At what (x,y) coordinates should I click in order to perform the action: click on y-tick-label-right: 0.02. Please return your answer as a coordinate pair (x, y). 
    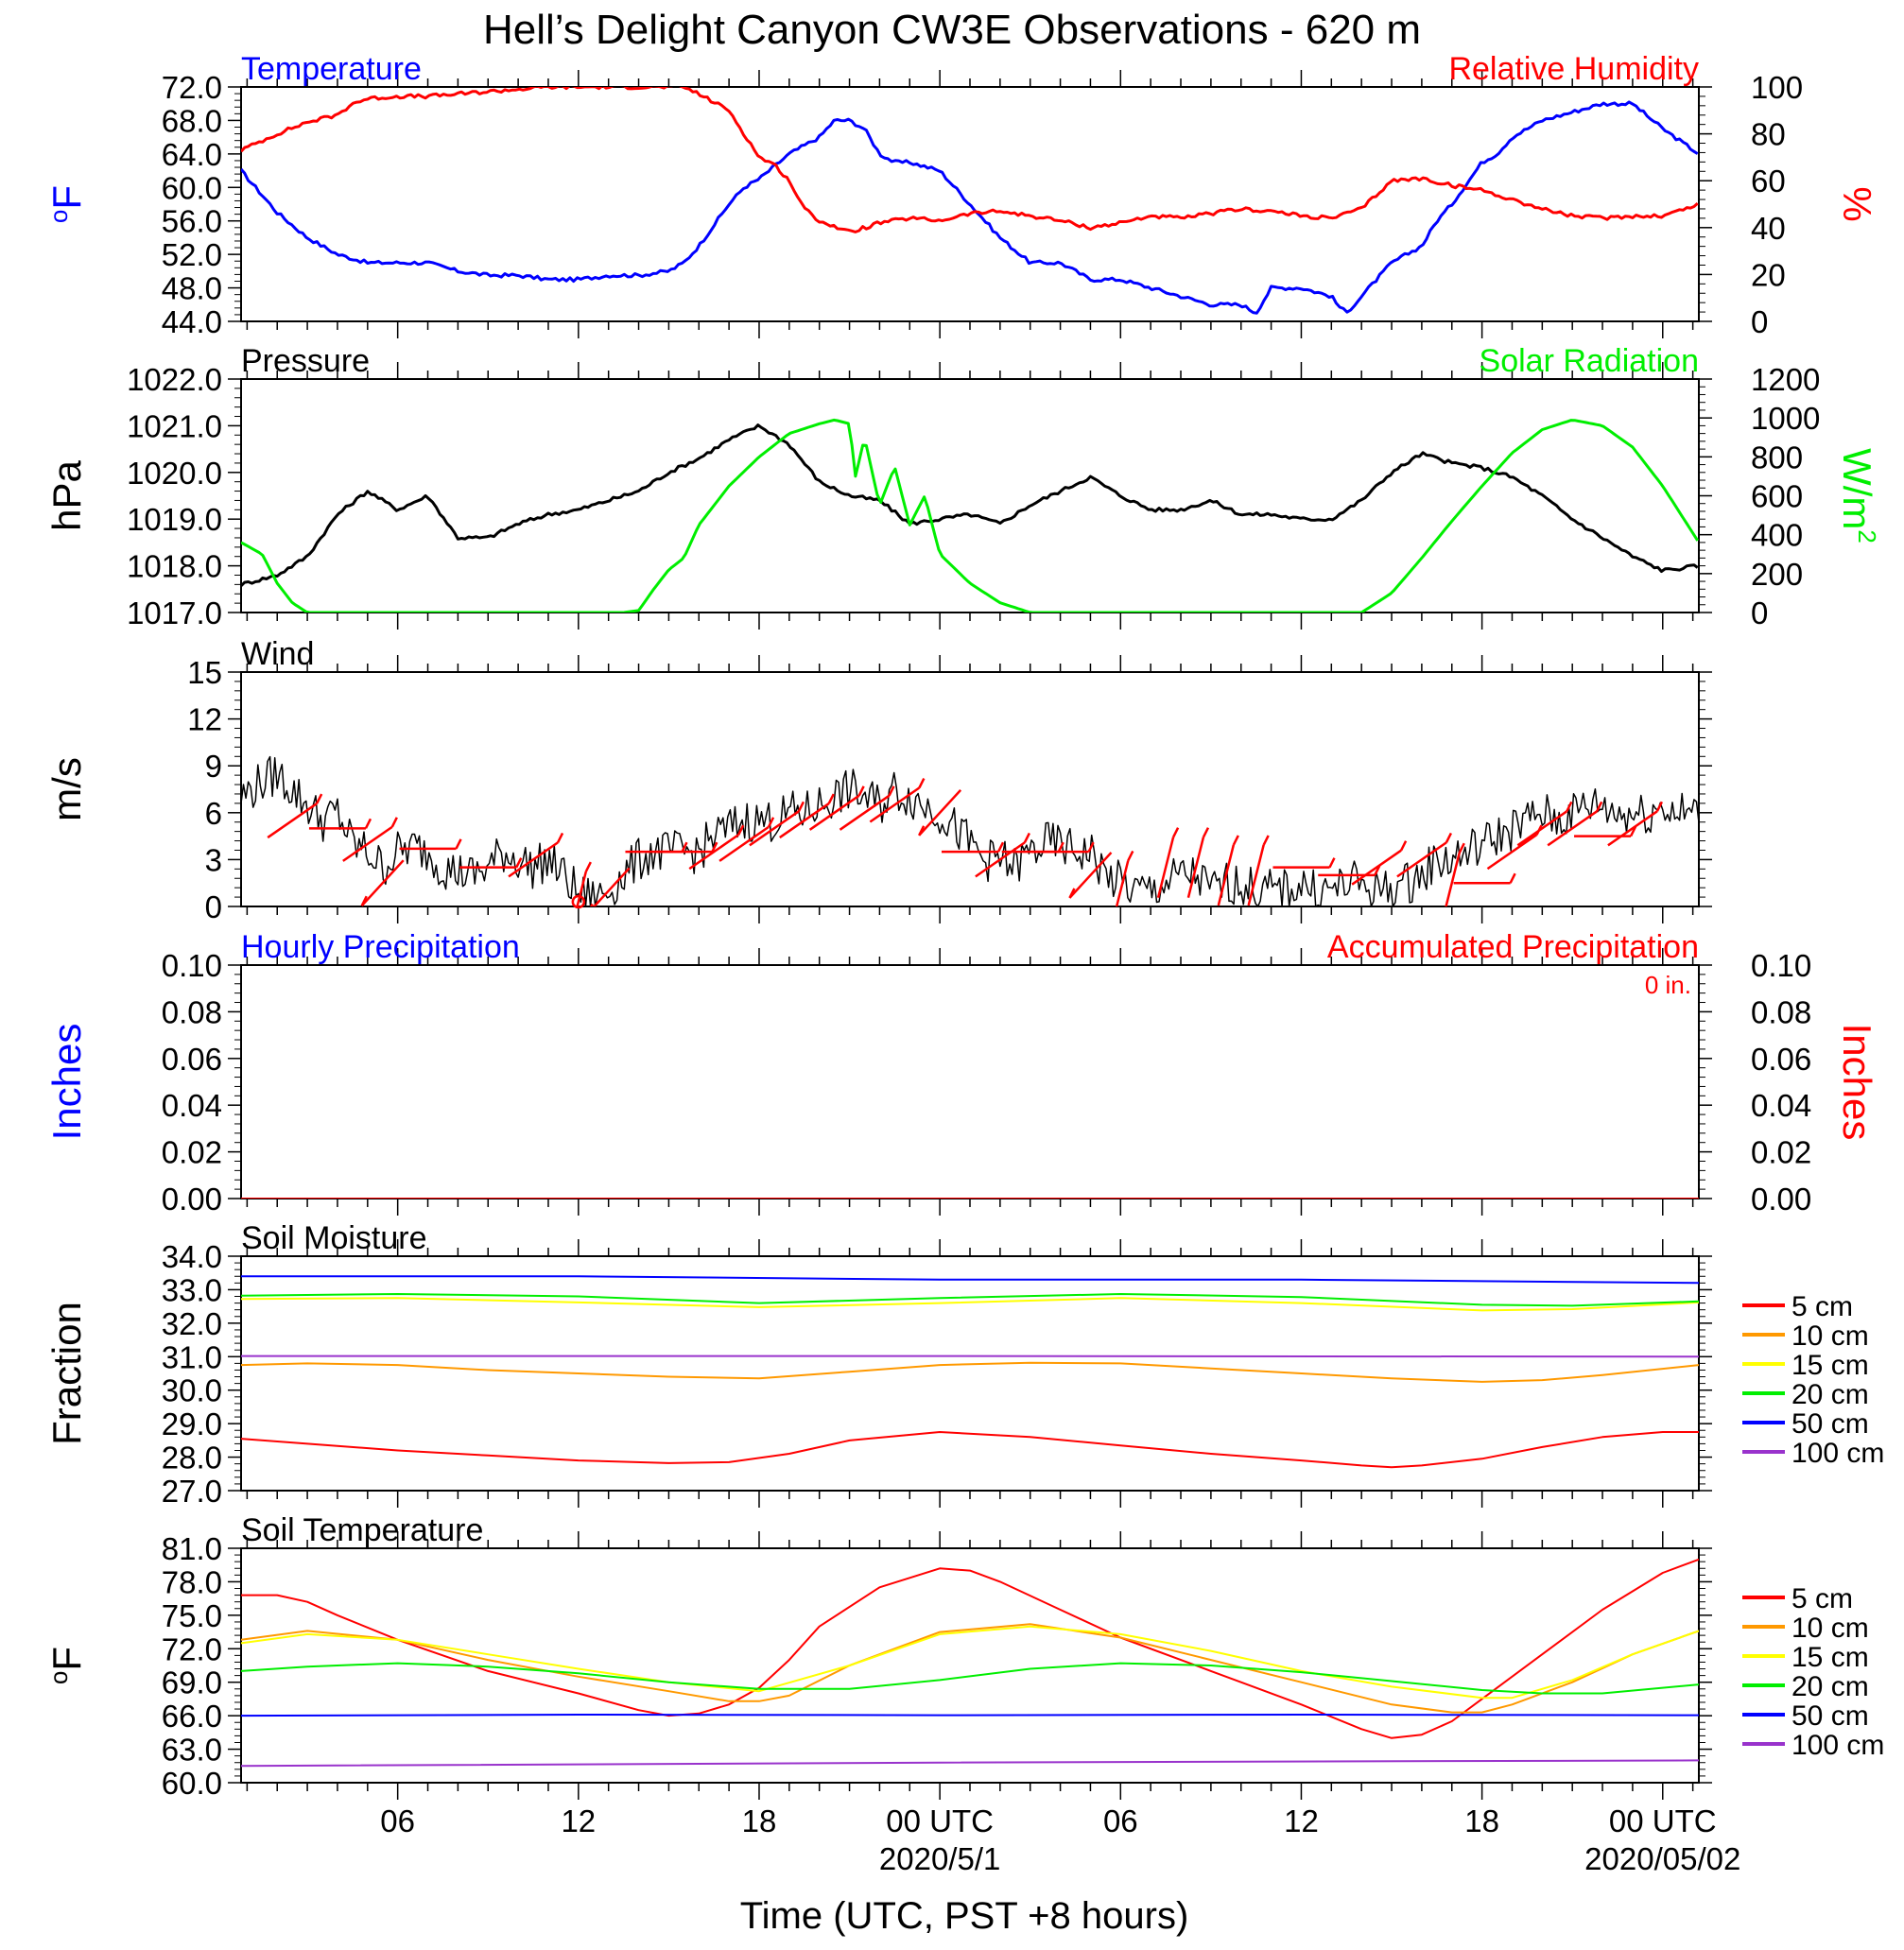
    Looking at the image, I should click on (1781, 1152).